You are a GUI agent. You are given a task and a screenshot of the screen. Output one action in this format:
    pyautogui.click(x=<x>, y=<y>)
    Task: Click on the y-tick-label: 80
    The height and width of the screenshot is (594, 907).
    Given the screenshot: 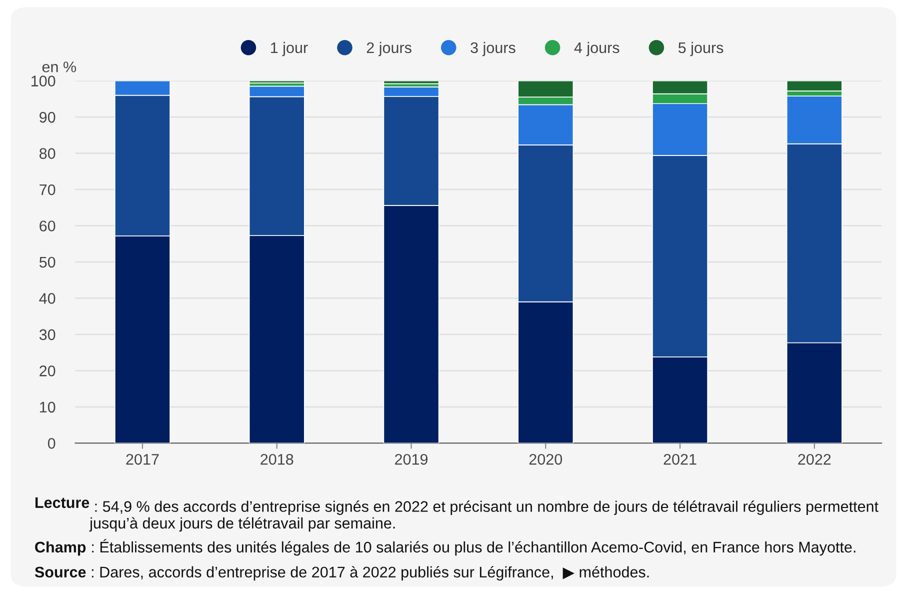 What is the action you would take?
    pyautogui.click(x=48, y=153)
    